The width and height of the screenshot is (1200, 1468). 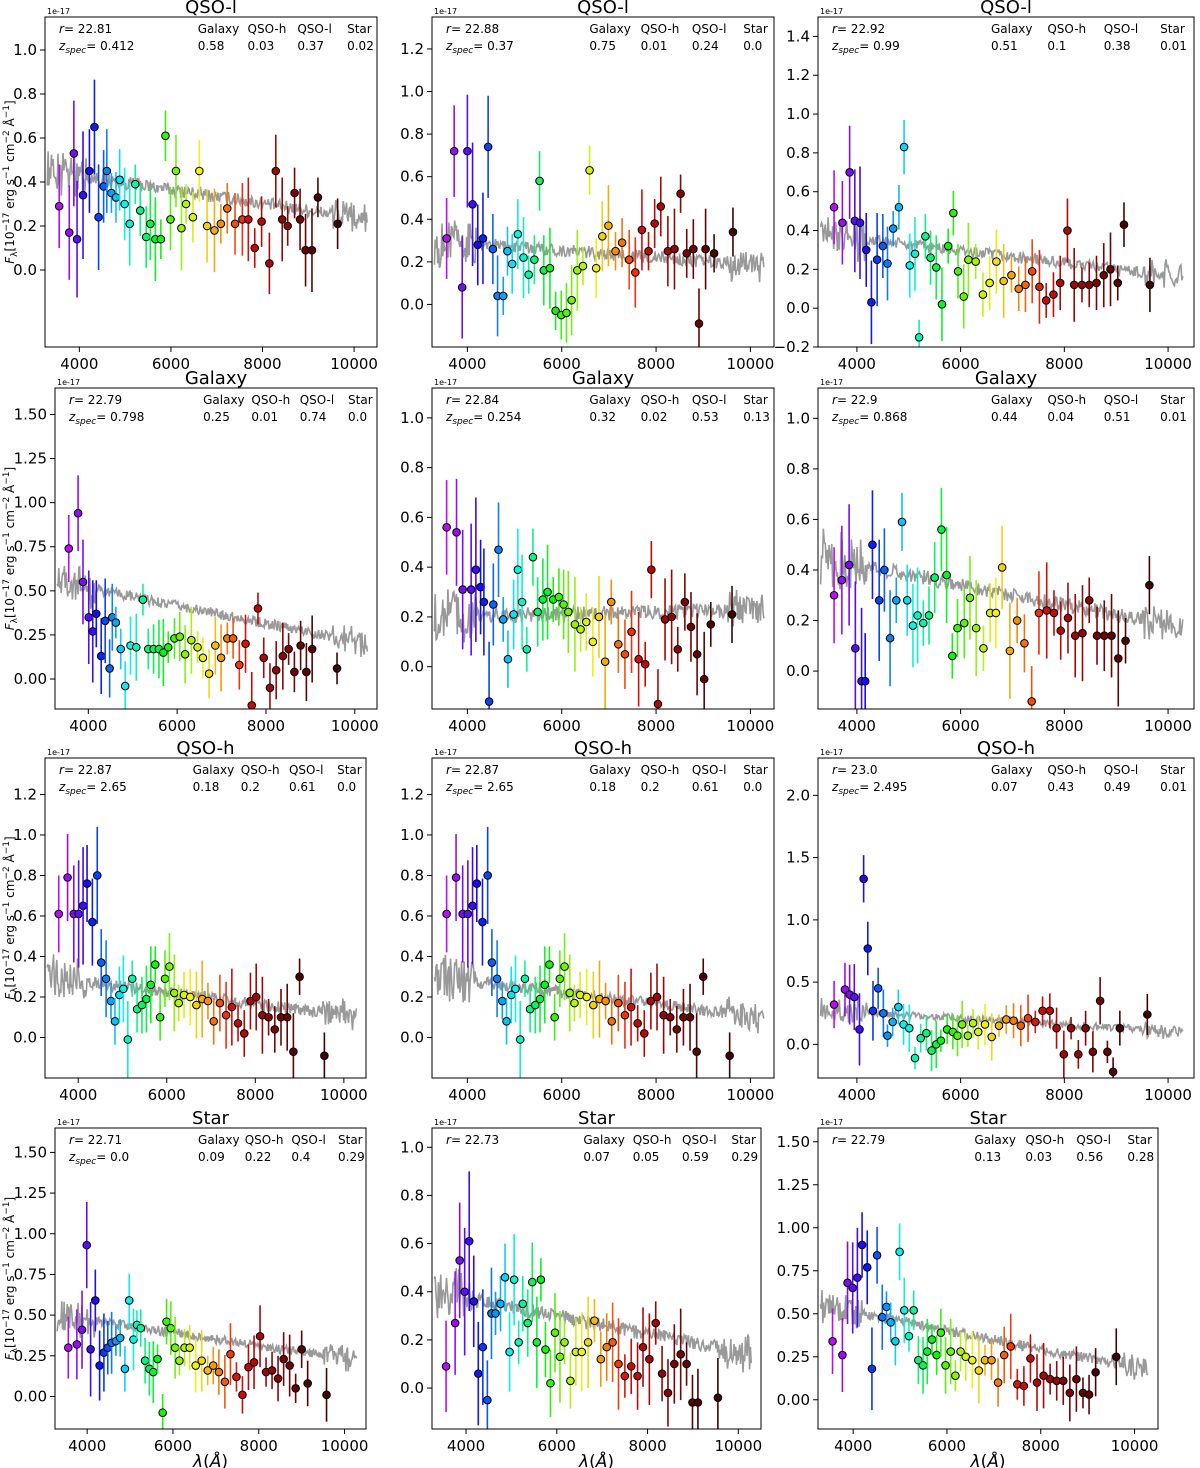 What do you see at coordinates (1064, 364) in the screenshot?
I see `x-tick-label: 8000` at bounding box center [1064, 364].